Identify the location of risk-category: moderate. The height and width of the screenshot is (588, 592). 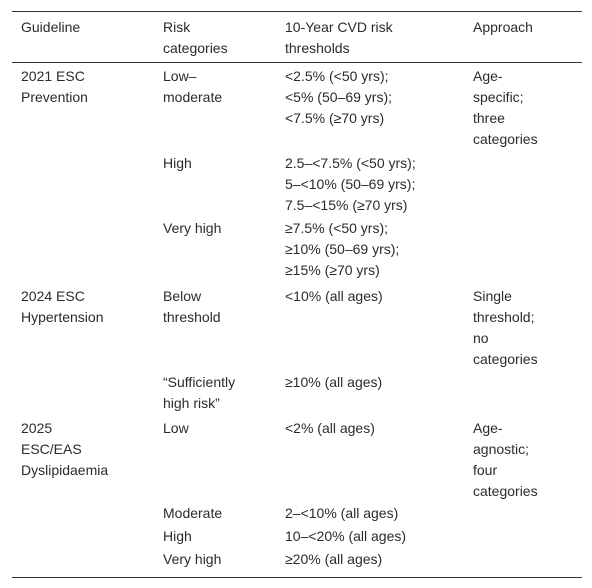
(193, 96).